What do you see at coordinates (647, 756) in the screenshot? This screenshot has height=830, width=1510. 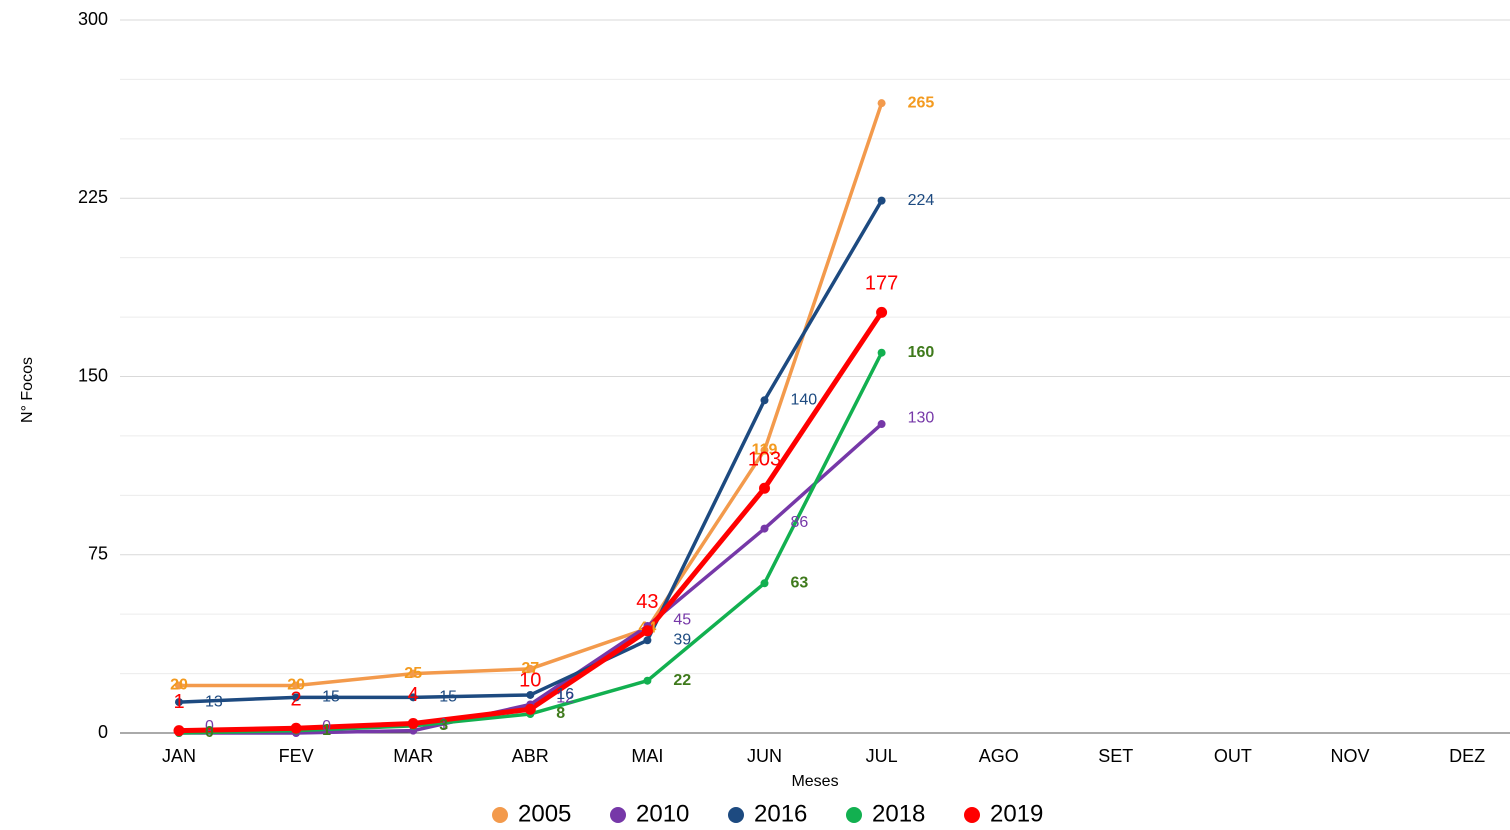 I see `x-tick-label: MAI` at bounding box center [647, 756].